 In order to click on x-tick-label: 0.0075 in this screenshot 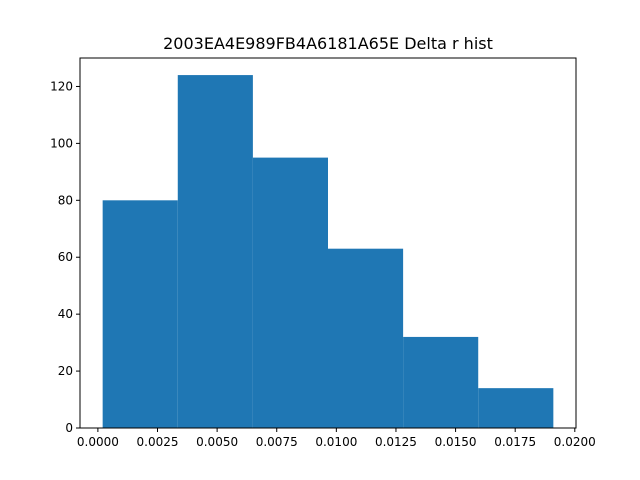, I will do `click(277, 442)`.